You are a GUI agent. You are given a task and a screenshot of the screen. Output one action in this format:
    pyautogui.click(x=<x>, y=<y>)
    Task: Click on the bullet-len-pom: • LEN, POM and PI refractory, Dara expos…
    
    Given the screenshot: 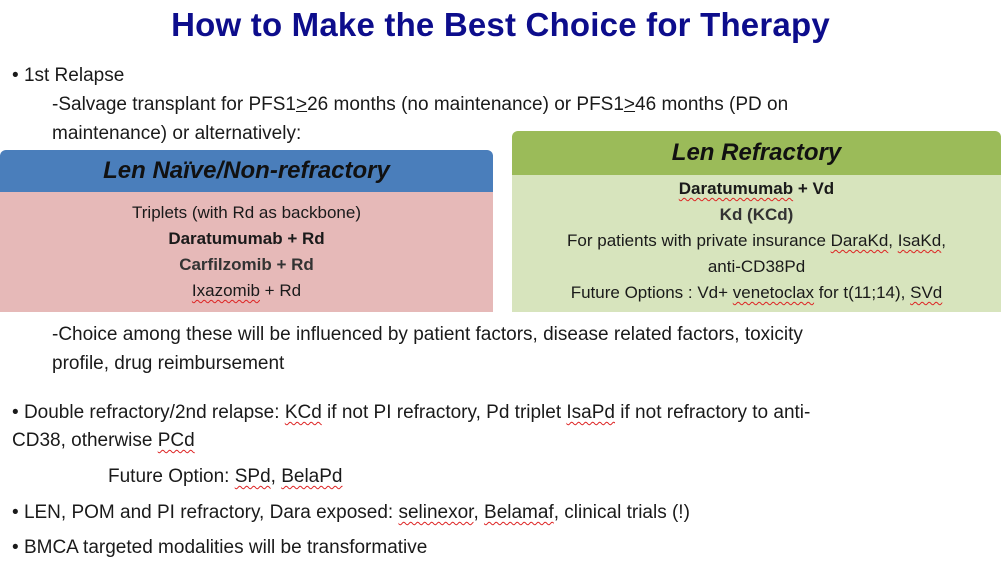 What is the action you would take?
    pyautogui.click(x=351, y=512)
    